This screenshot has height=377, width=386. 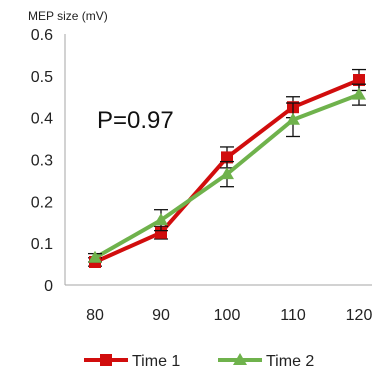 I want to click on y-tick-label: 0.1, so click(x=42, y=244).